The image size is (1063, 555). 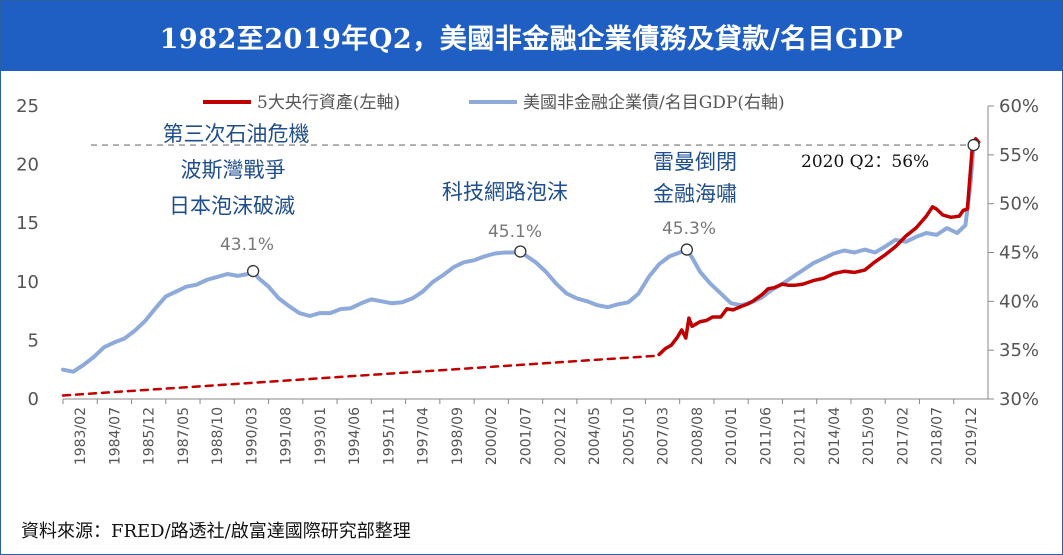 I want to click on left-tick-label: 5, so click(x=33, y=340).